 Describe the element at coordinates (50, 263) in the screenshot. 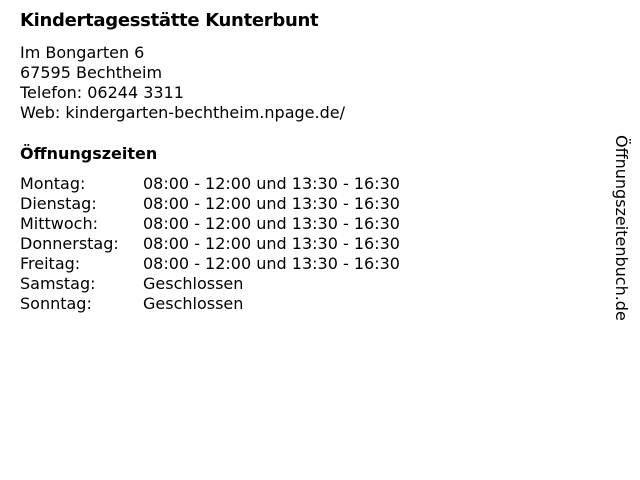

I see `day-label: Freitag:` at that location.